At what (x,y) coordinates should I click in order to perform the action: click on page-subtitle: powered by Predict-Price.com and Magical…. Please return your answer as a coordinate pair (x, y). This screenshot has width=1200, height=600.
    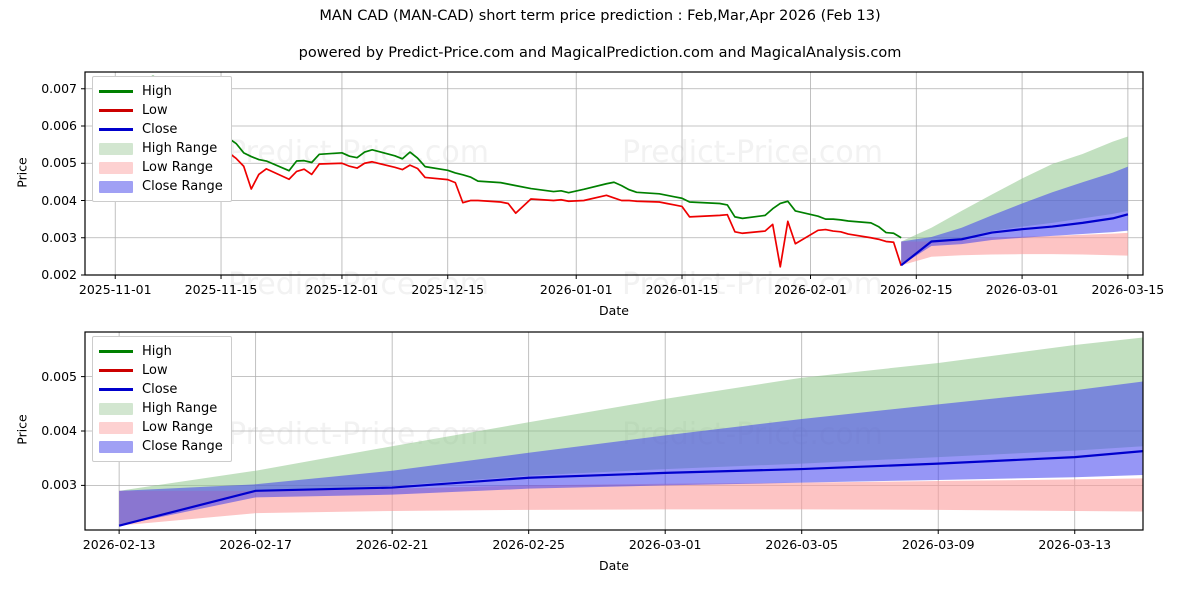
    Looking at the image, I should click on (600, 53).